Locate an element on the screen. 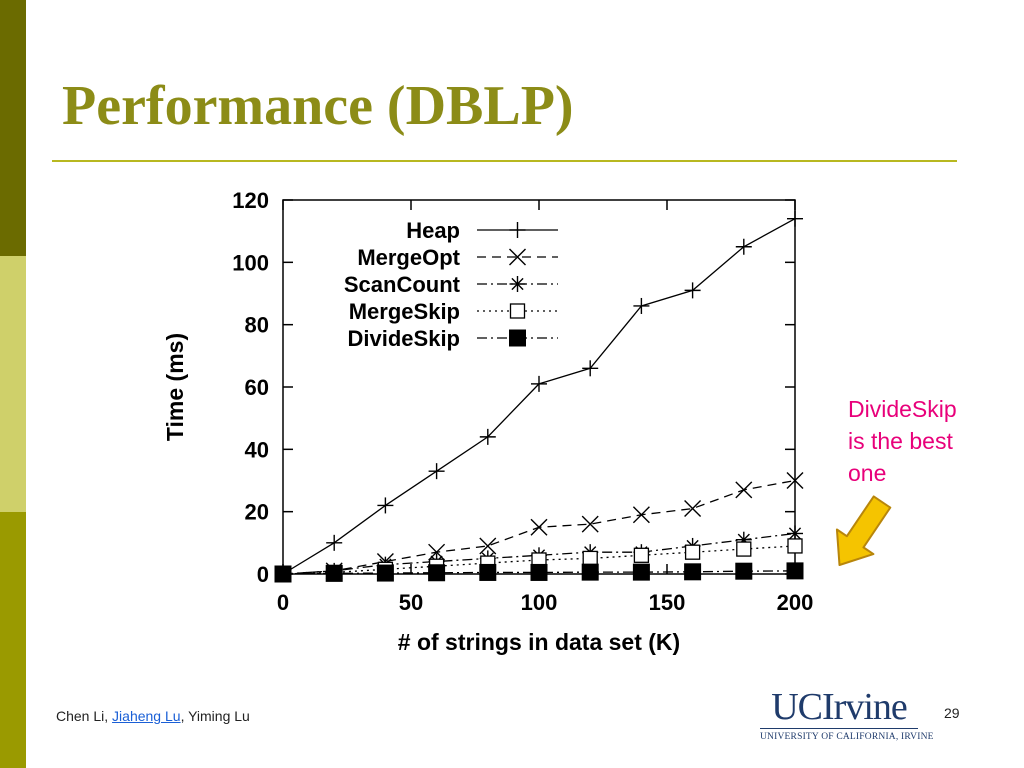 This screenshot has width=1024, height=768. y-tick-label: 120 is located at coordinates (250, 200).